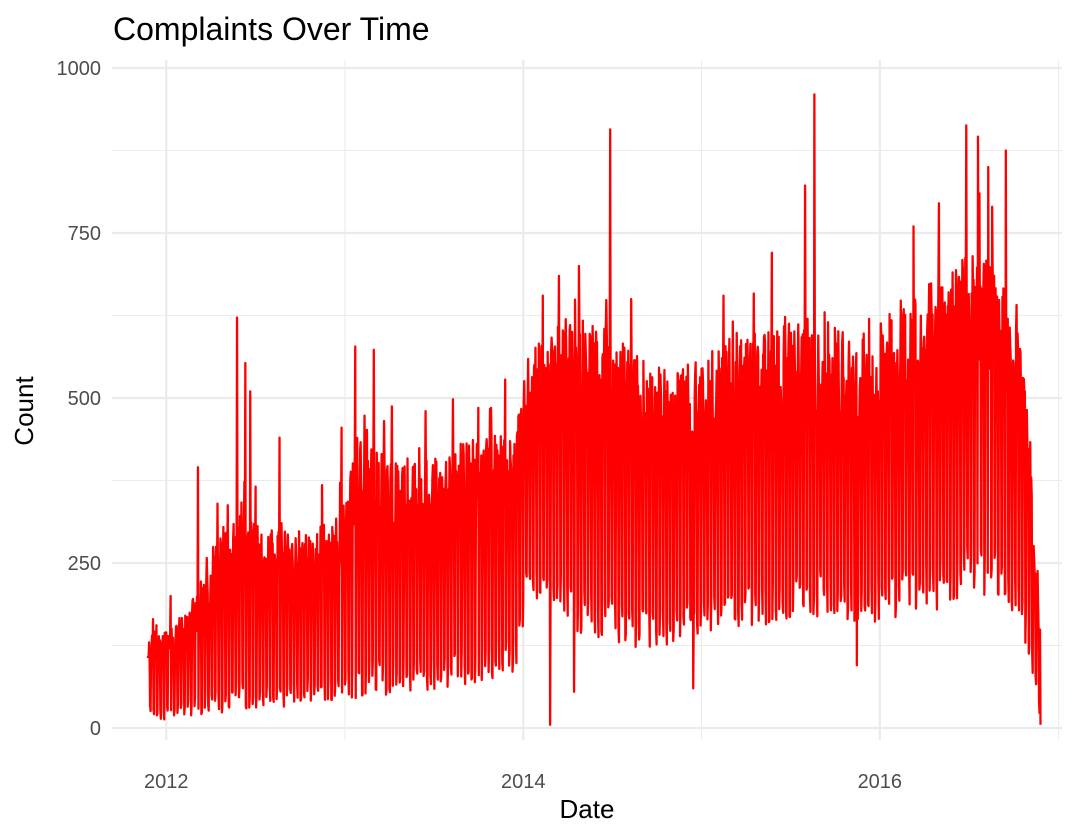 The width and height of the screenshot is (1076, 840). I want to click on x-tick-label: 2016, so click(880, 782).